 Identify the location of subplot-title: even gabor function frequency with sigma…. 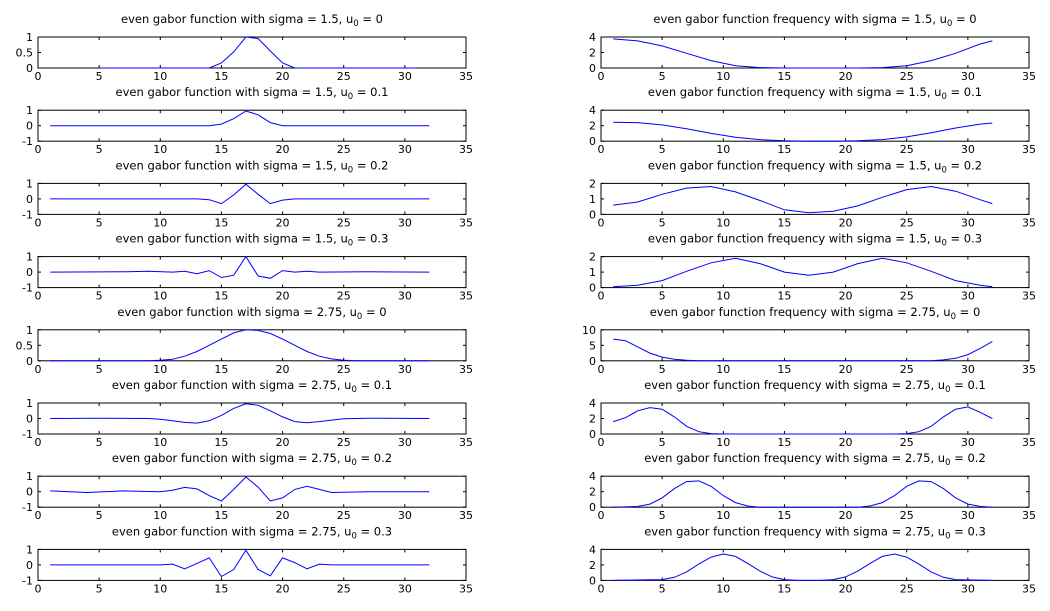
(814, 20).